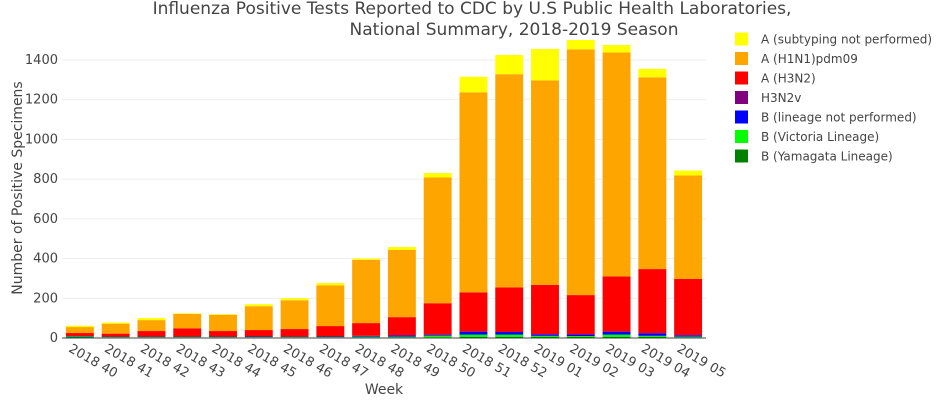 This screenshot has height=404, width=950. Describe the element at coordinates (827, 157) in the screenshot. I see `legend-label: B (Yamagata Lineage)` at that location.